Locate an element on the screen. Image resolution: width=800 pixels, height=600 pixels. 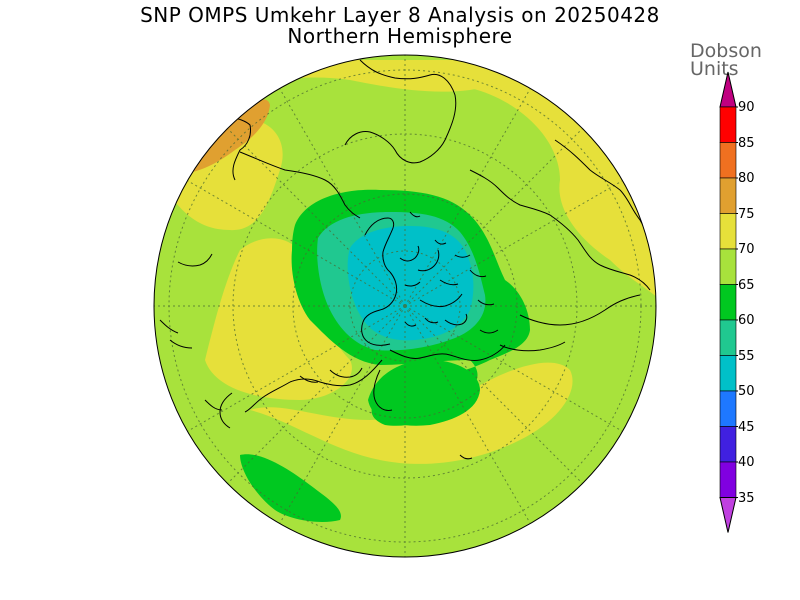
colorbar-label-70: 70 is located at coordinates (746, 249).